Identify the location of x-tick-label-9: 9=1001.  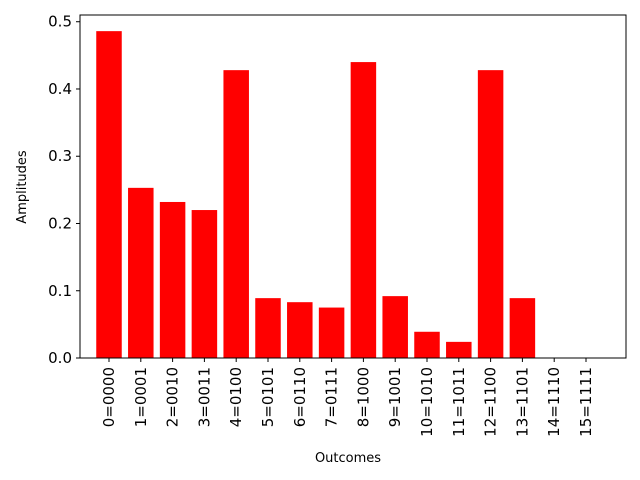
(395, 397).